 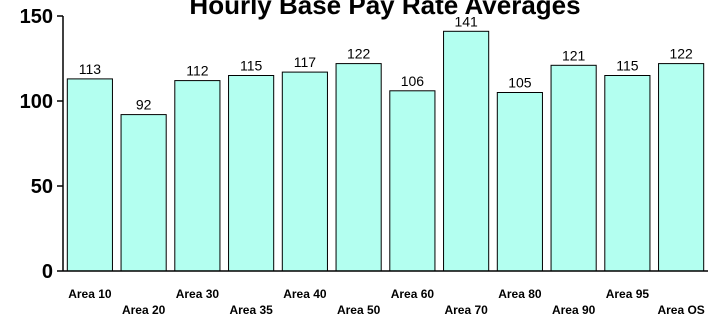 What do you see at coordinates (144, 310) in the screenshot?
I see `x-tick-label: Area 20` at bounding box center [144, 310].